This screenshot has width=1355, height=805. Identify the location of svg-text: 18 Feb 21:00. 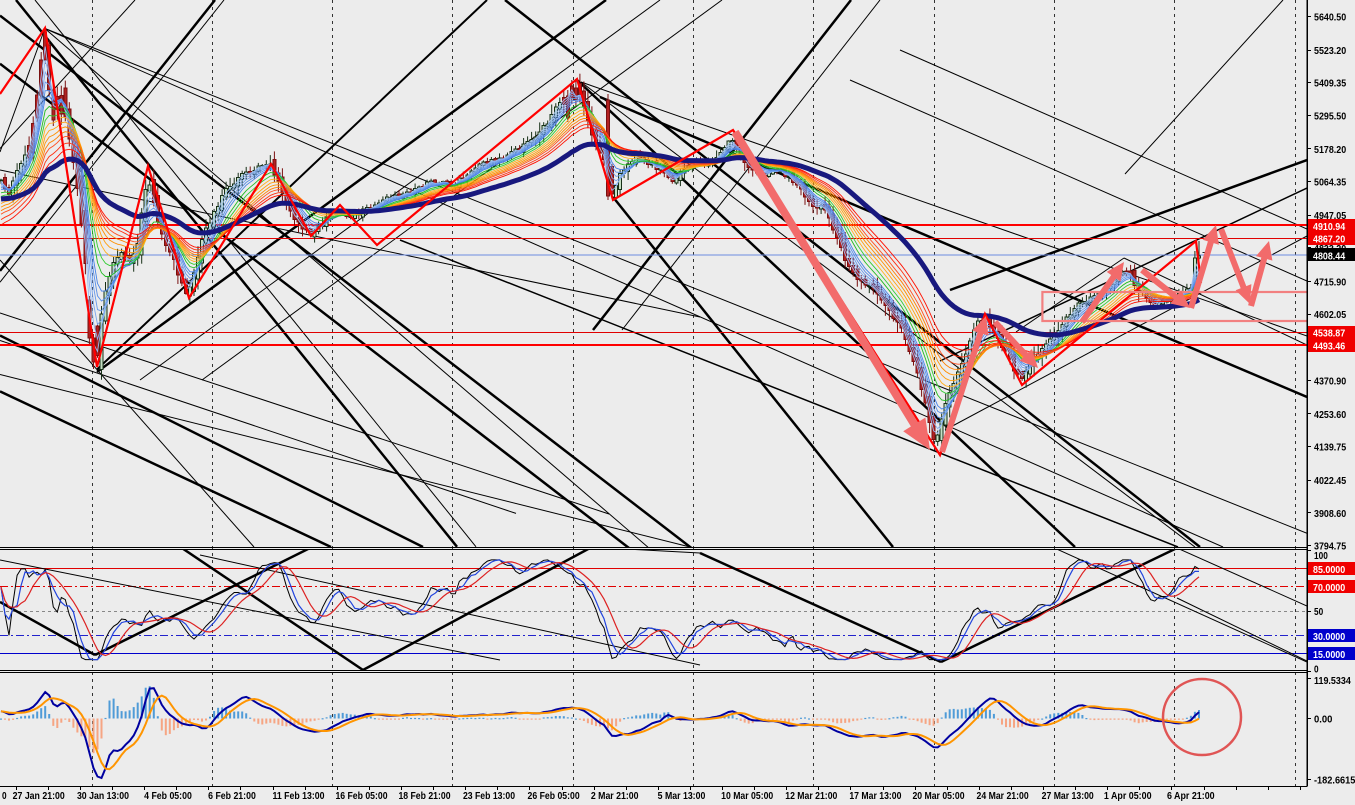
(424, 796).